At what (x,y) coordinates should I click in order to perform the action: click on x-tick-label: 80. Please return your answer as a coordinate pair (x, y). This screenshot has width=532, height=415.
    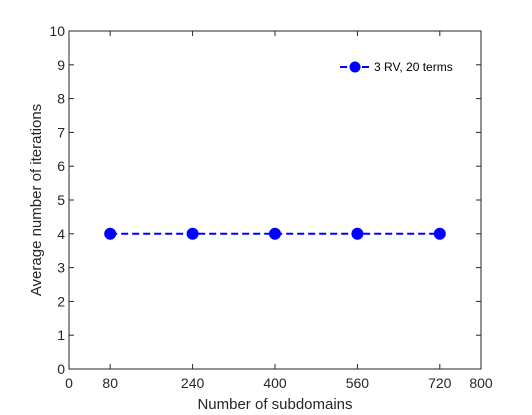
    Looking at the image, I should click on (110, 383).